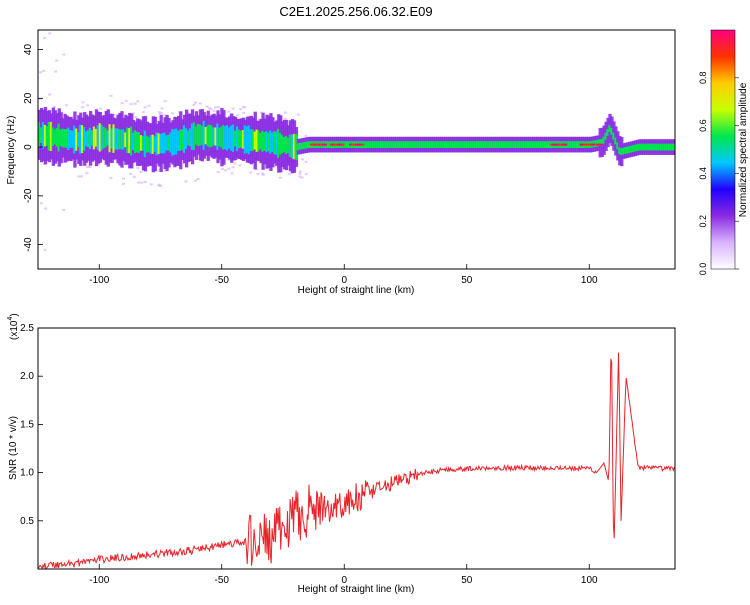 Image resolution: width=750 pixels, height=605 pixels. Describe the element at coordinates (27, 328) in the screenshot. I see `snr-y-tick-label: 2.5` at that location.